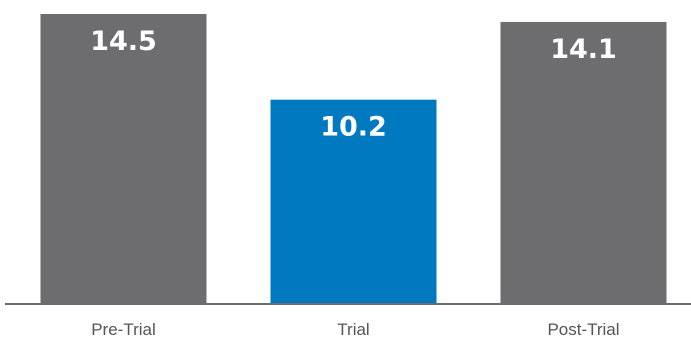 This screenshot has height=345, width=691. What do you see at coordinates (583, 49) in the screenshot?
I see `data-label-post-trial: 14.1` at bounding box center [583, 49].